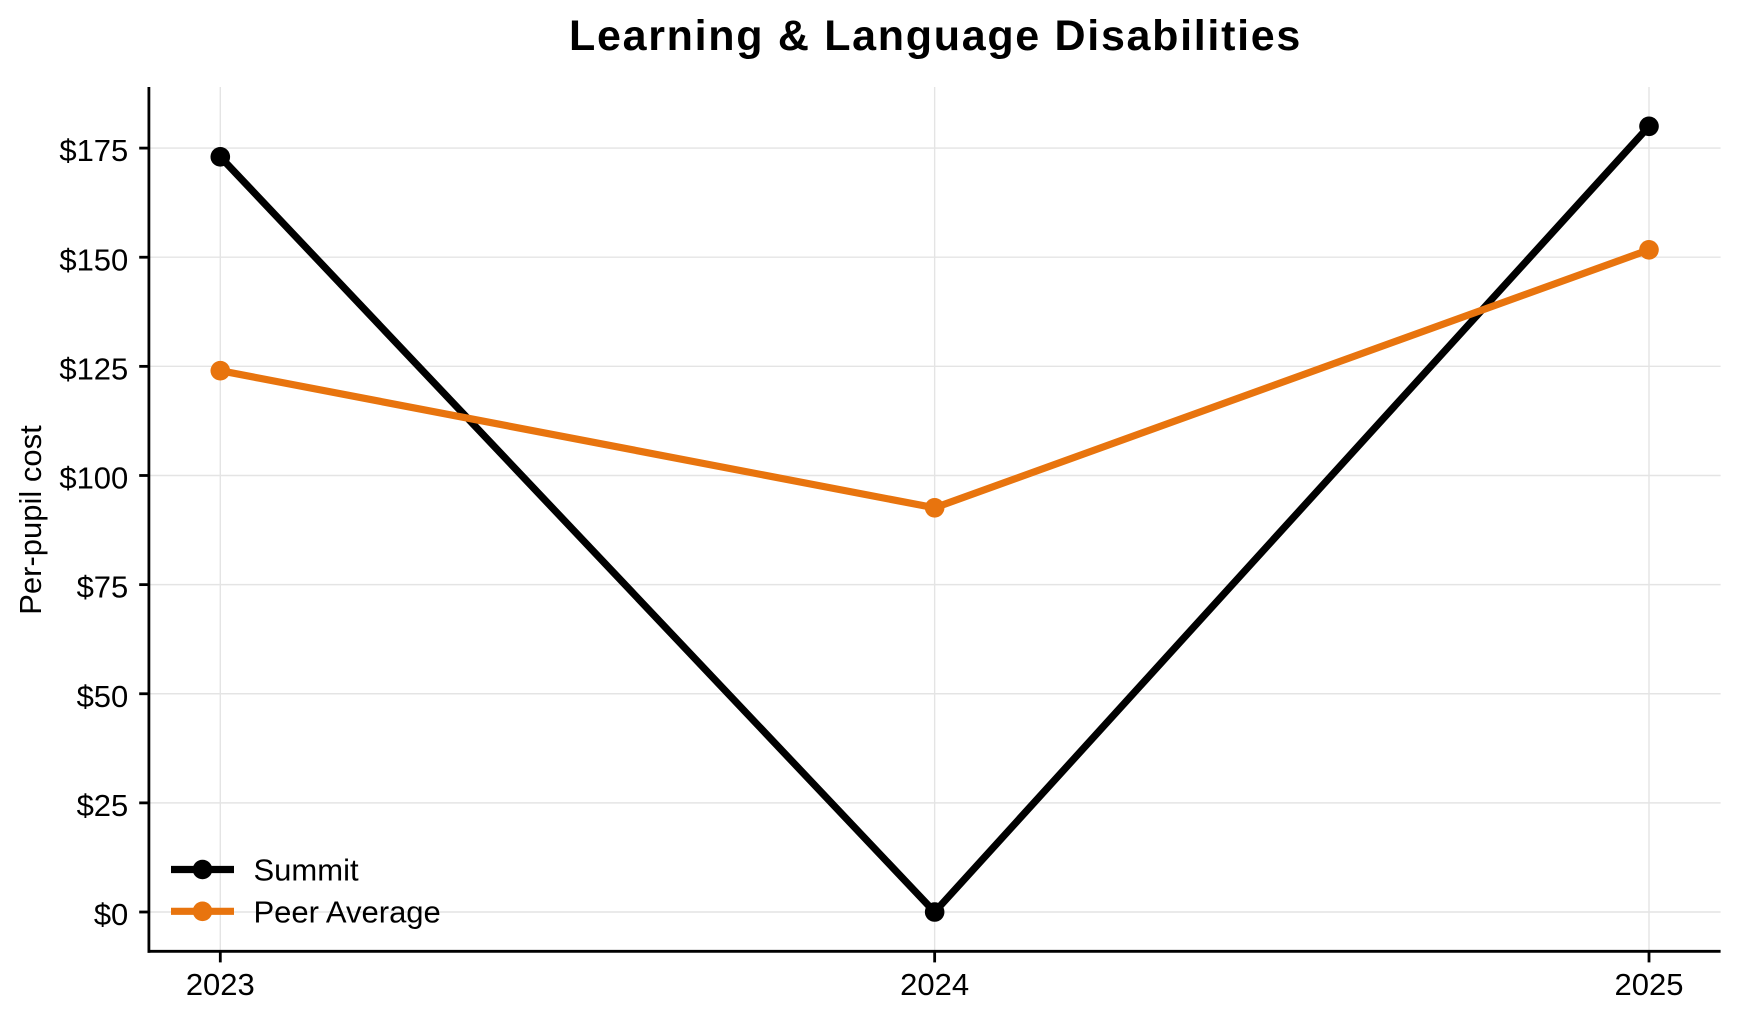 This screenshot has height=1019, width=1739. What do you see at coordinates (1649, 984) in the screenshot?
I see `svg-text: 2025` at bounding box center [1649, 984].